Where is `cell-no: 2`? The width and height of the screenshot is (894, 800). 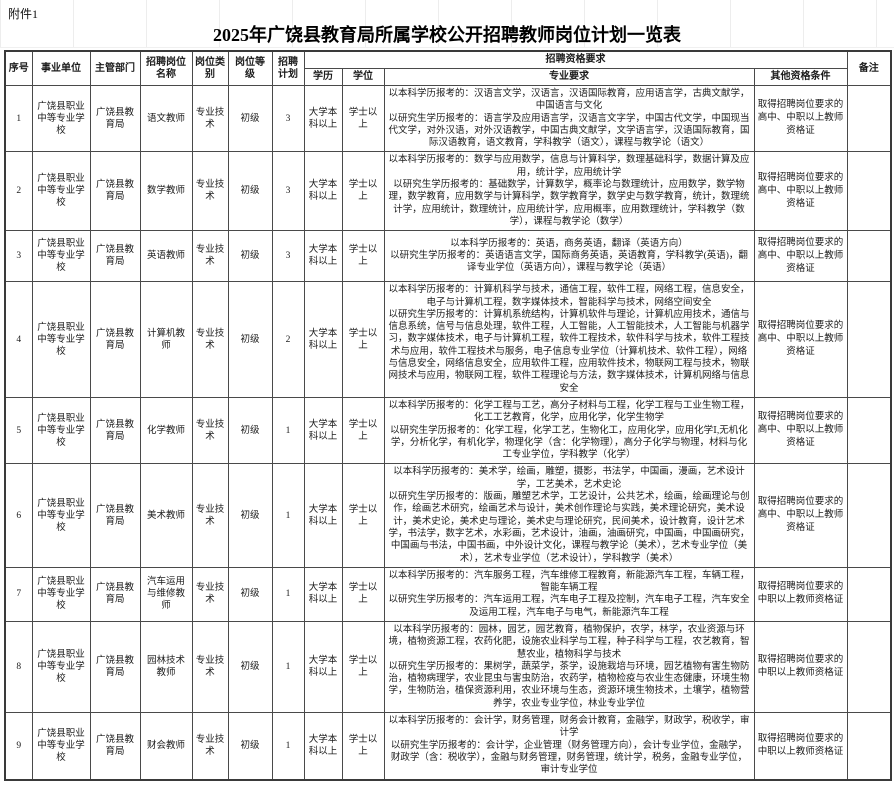
cell-no: 2 is located at coordinates (18, 191).